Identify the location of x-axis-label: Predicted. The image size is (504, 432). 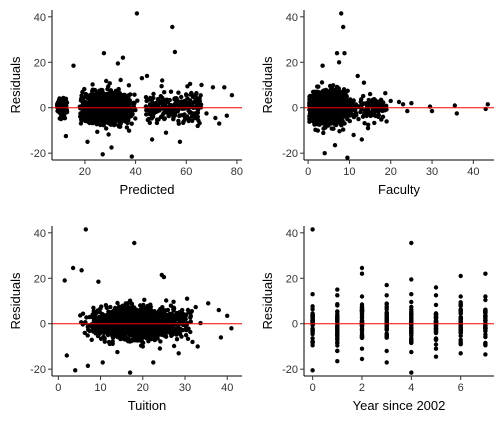
(147, 189).